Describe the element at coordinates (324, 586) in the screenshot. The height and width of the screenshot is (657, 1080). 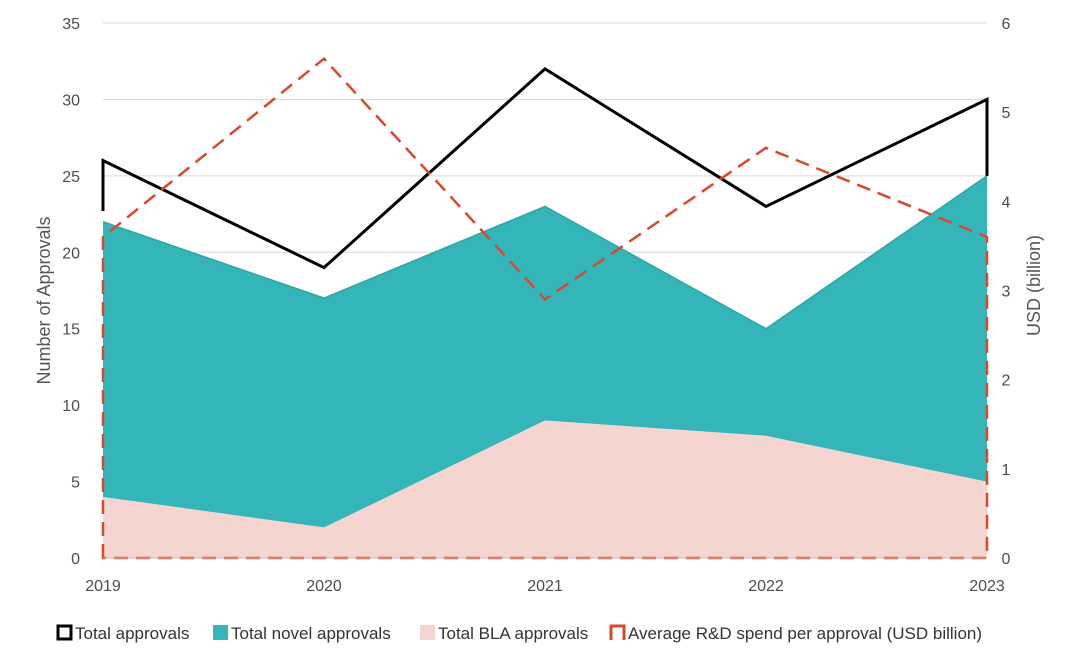
I see `x-tick-label: 2020` at that location.